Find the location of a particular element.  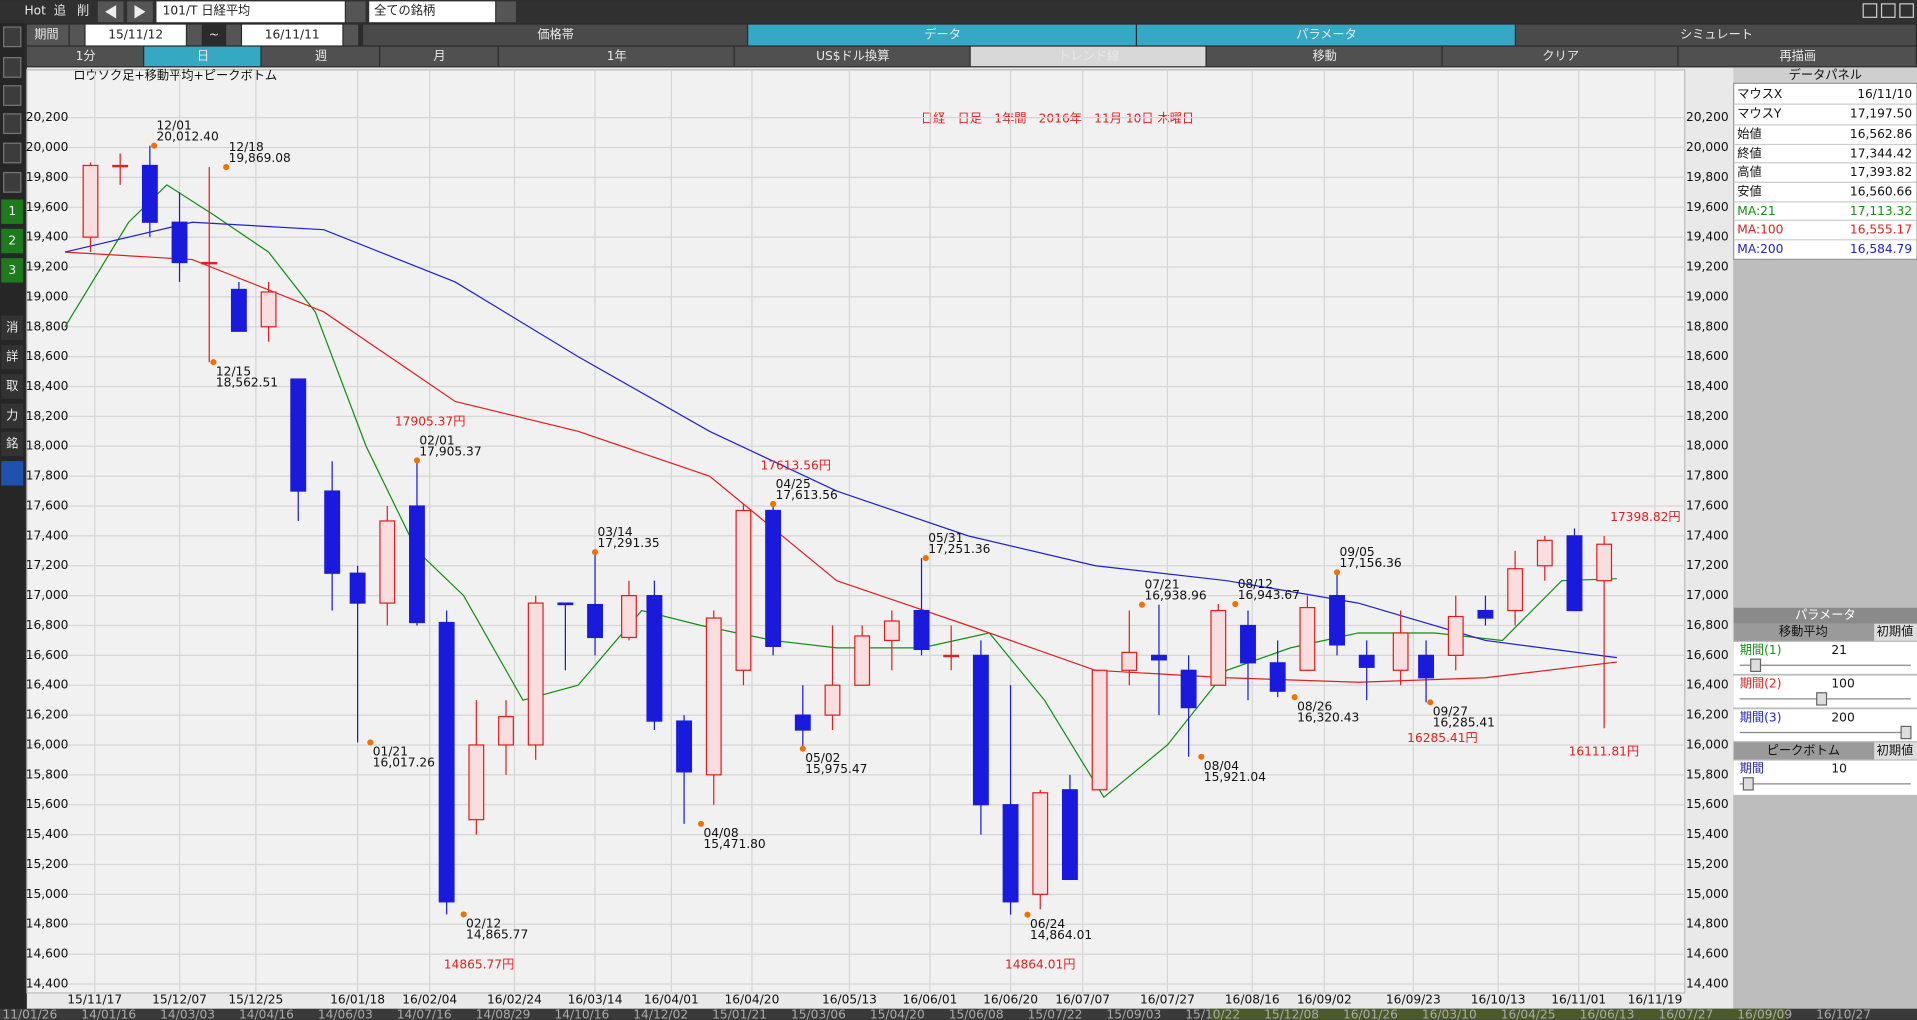

peak-value: 15,471.80 is located at coordinates (734, 844).